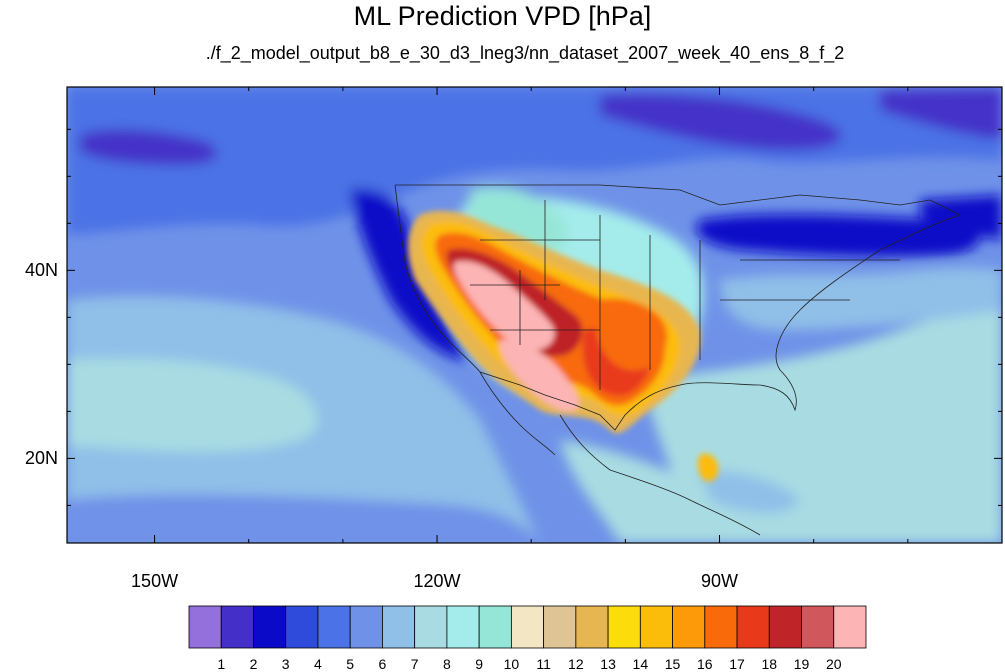  Describe the element at coordinates (479, 664) in the screenshot. I see `colorbar-tick-label: 9` at that location.